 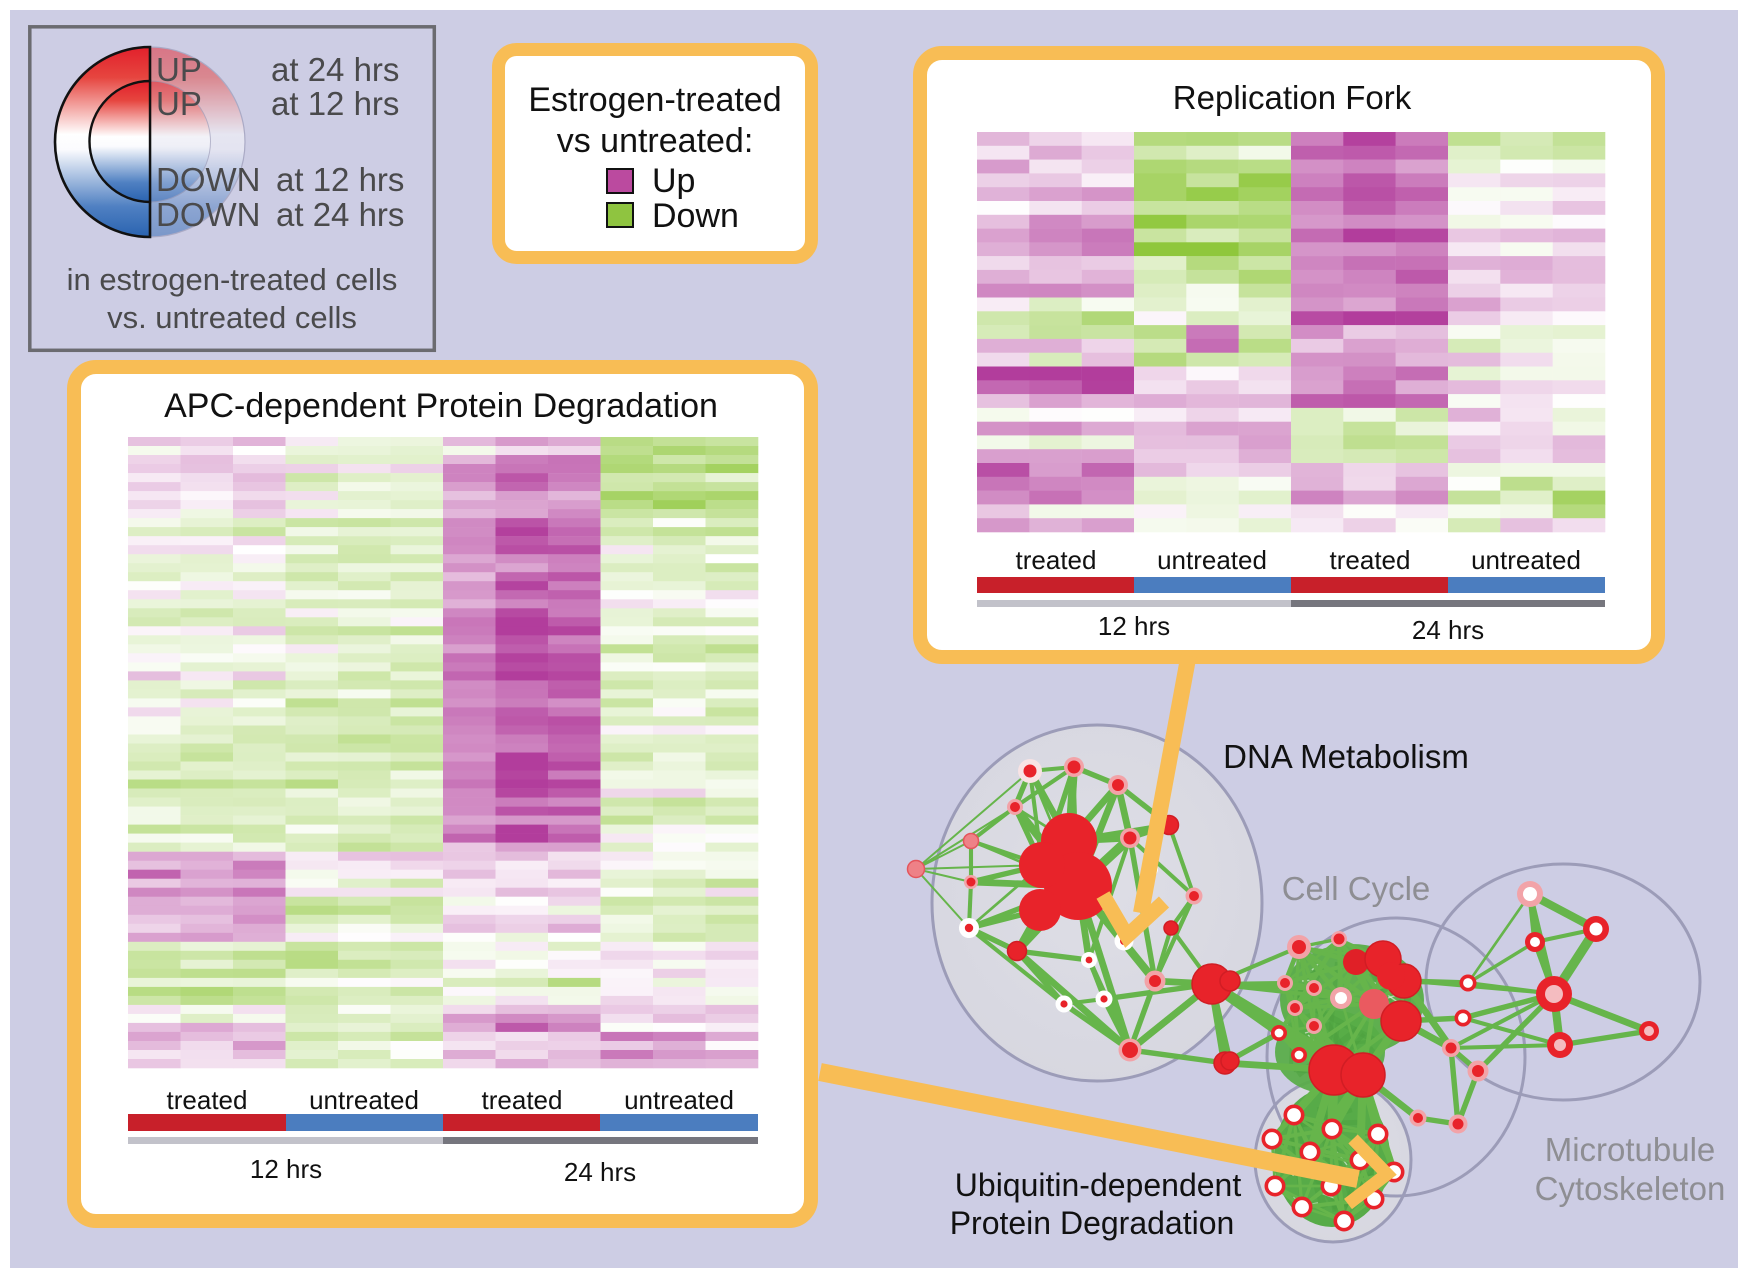 What do you see at coordinates (232, 317) in the screenshot?
I see `svg-text: vs. untreated cells` at bounding box center [232, 317].